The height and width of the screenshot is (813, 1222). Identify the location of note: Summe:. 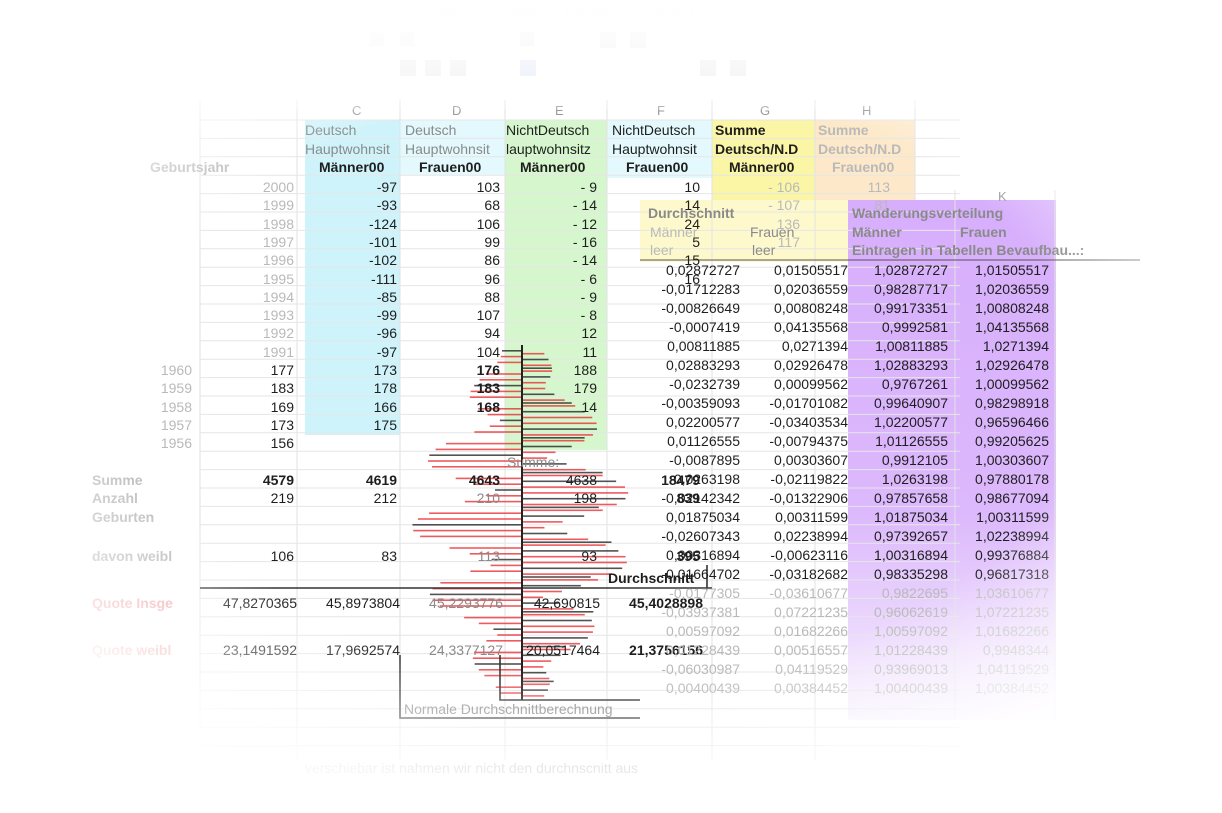
(533, 462).